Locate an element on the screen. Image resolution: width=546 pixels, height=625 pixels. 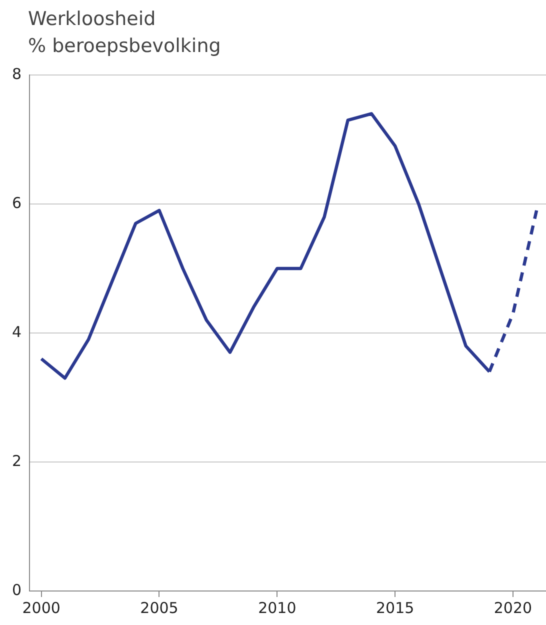
x-tick-label: 2000 is located at coordinates (41, 607).